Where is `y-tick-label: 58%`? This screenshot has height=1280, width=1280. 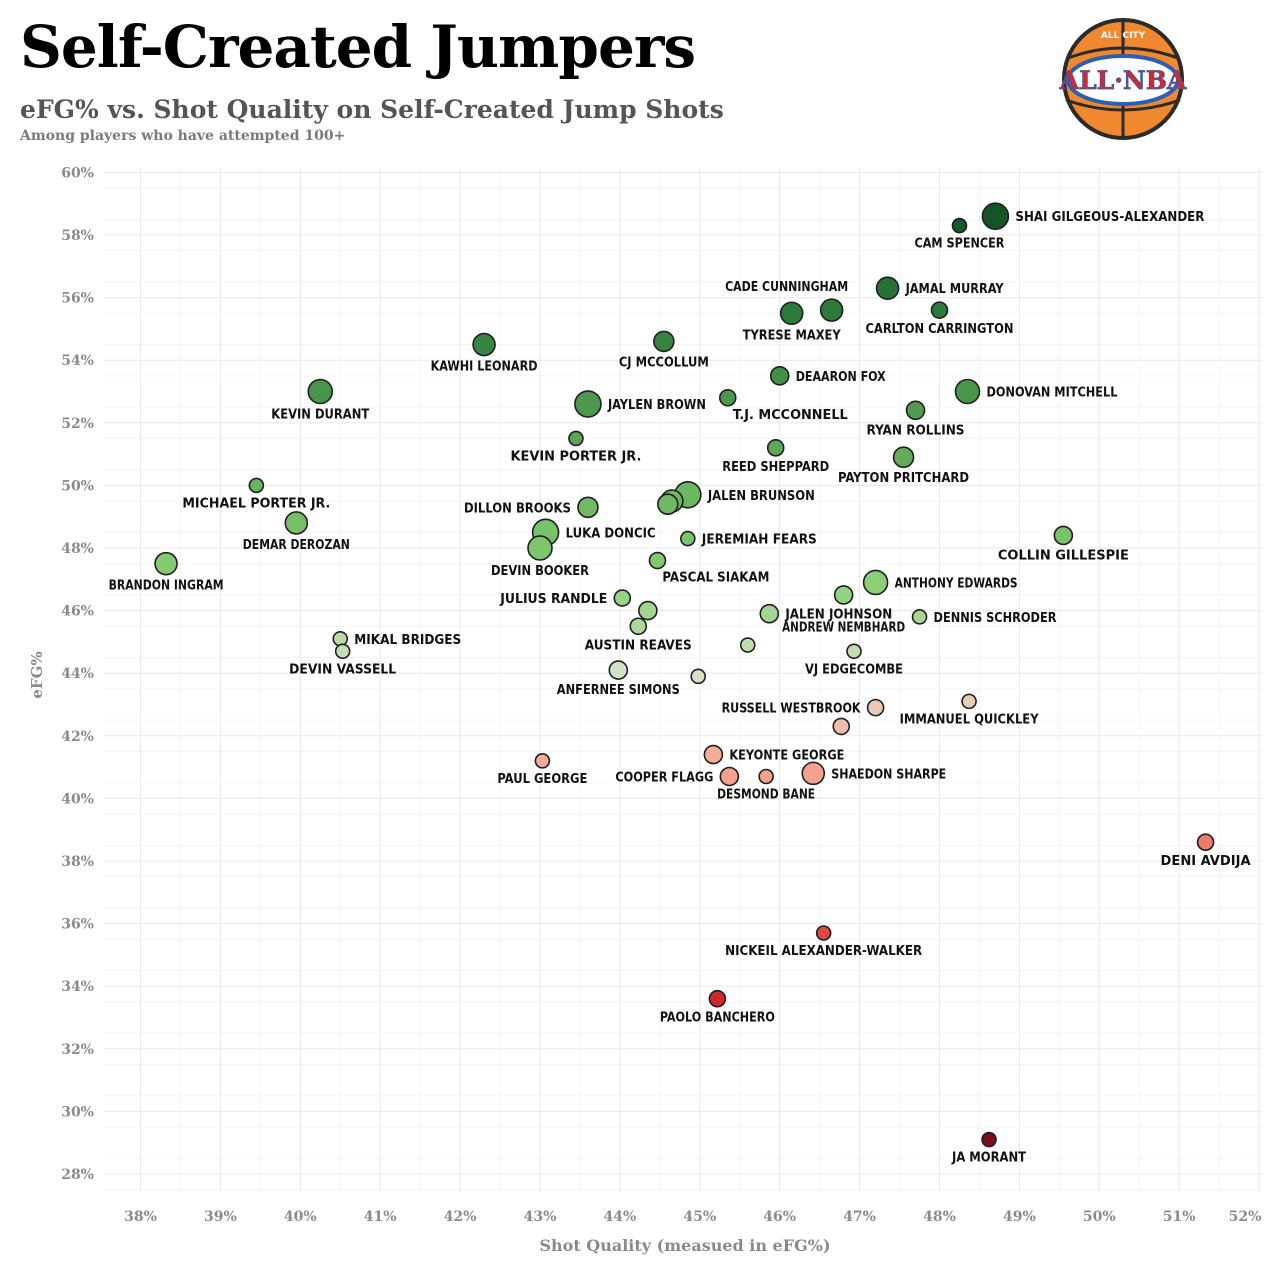 y-tick-label: 58% is located at coordinates (77, 236).